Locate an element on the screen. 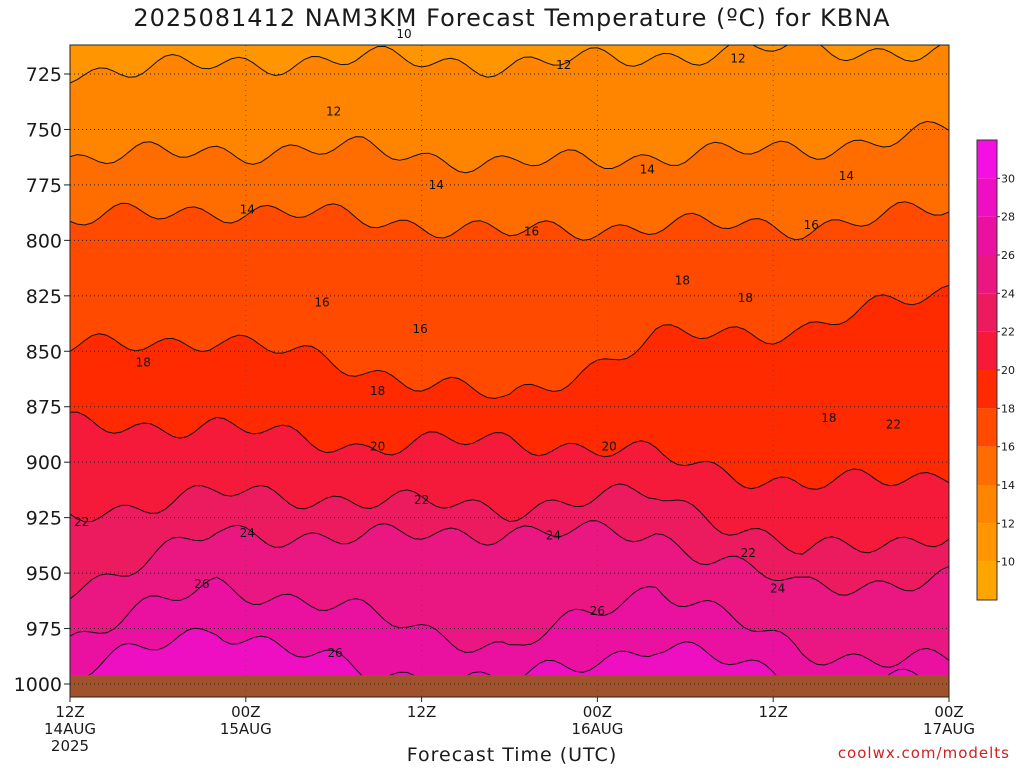 This screenshot has width=1024, height=768. y-tick-label: 750 is located at coordinates (44, 130).